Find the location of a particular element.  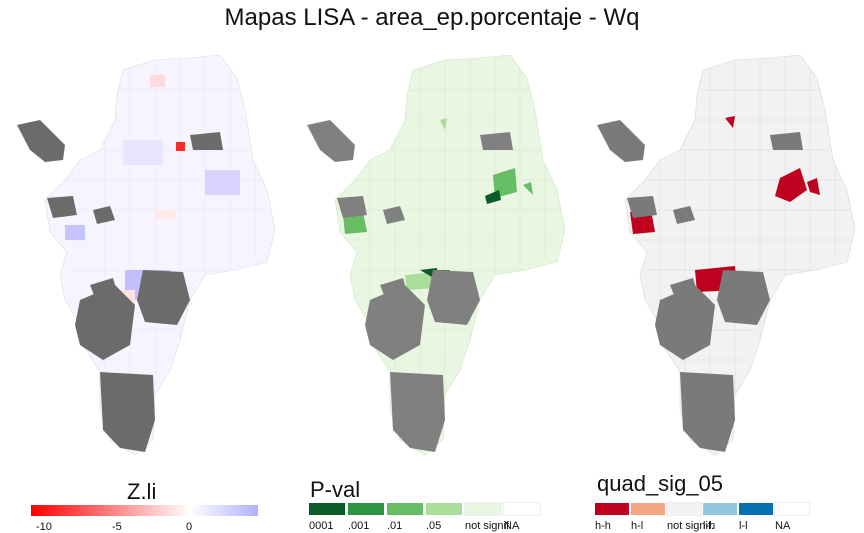

quad-legend-label: l-l is located at coordinates (743, 526).